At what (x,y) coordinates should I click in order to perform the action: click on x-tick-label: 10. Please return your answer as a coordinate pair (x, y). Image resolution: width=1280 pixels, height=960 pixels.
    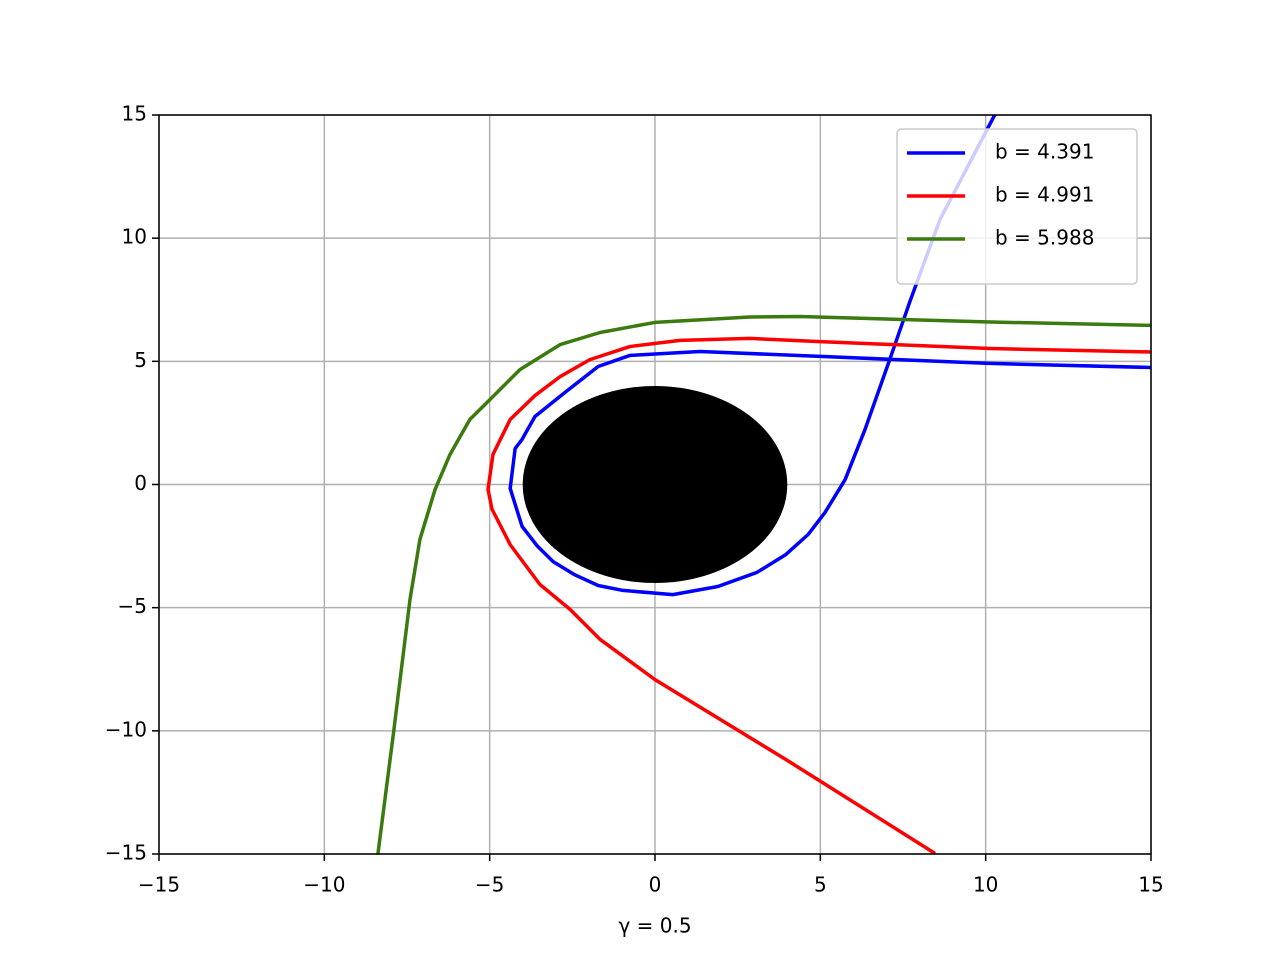
    Looking at the image, I should click on (985, 885).